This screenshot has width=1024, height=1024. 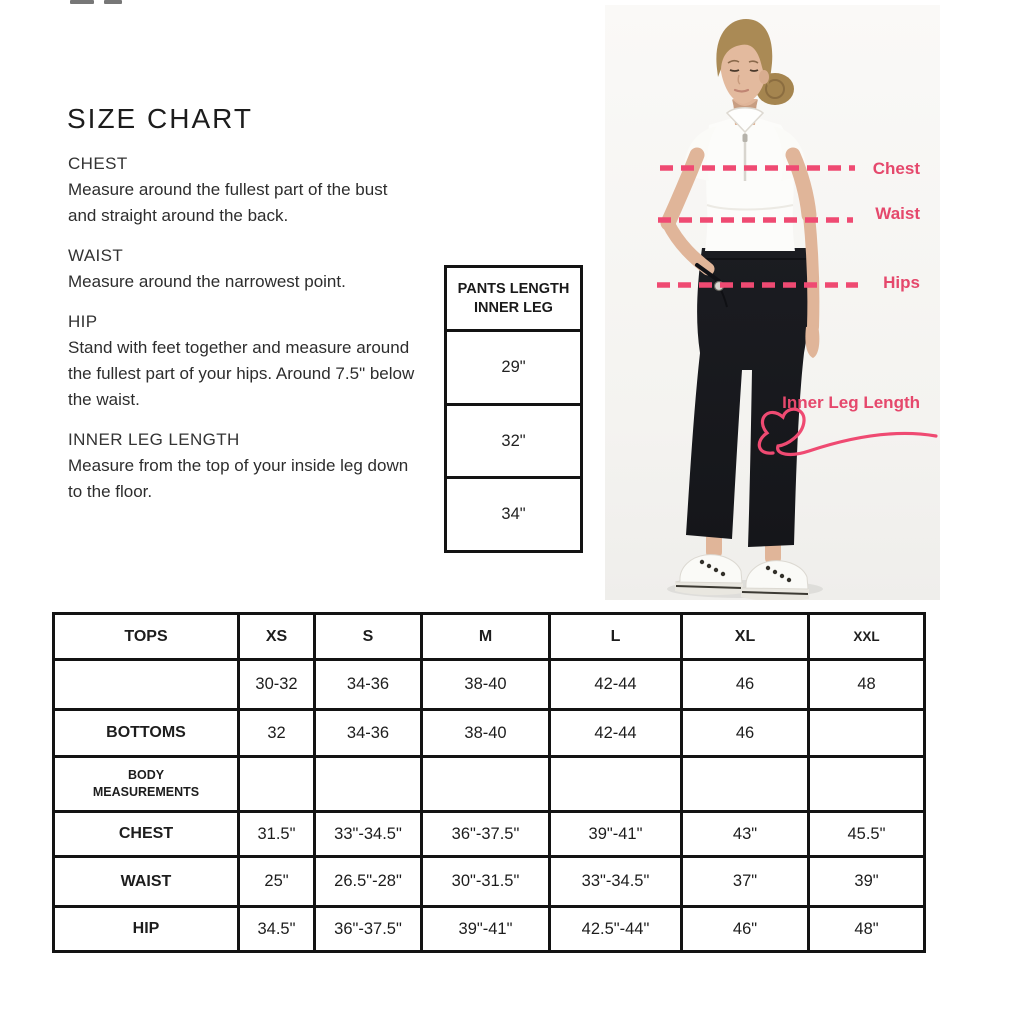 I want to click on instruction-heading: INNER LEG LENGTH, so click(x=154, y=439).